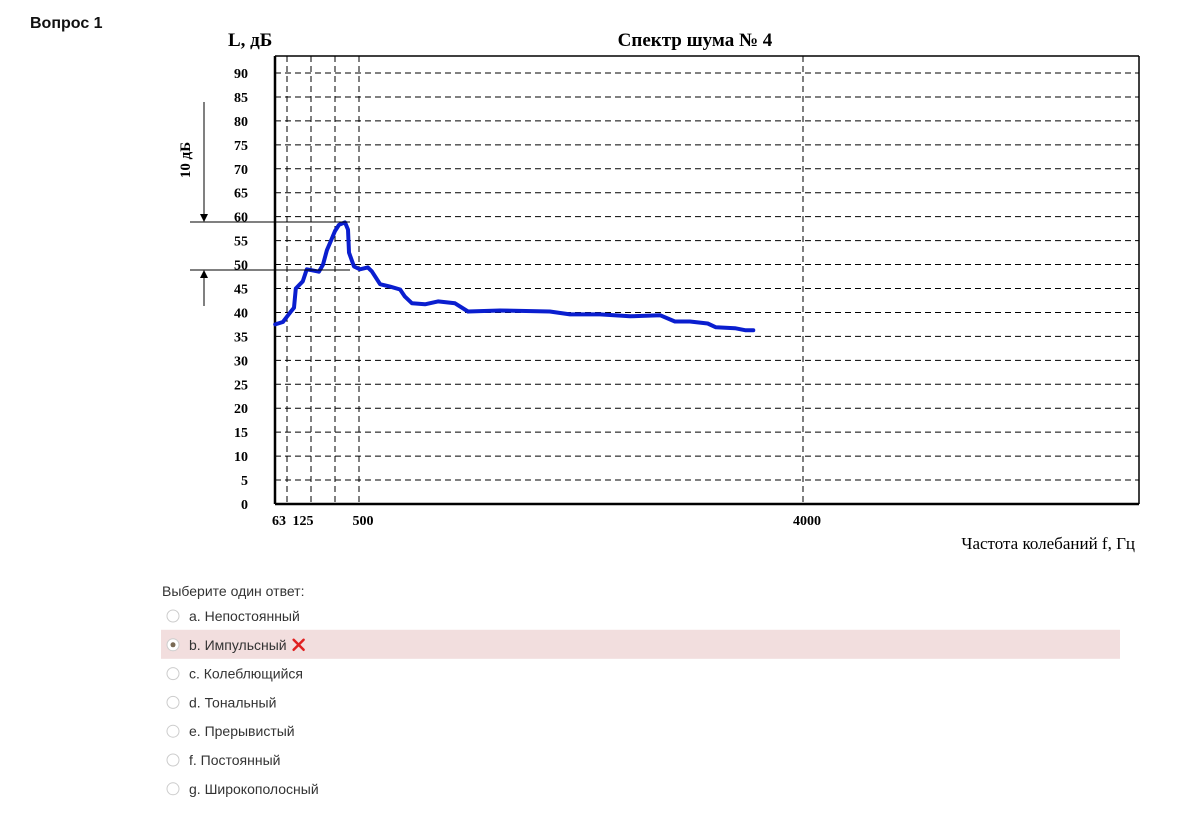 The height and width of the screenshot is (819, 1185). Describe the element at coordinates (241, 122) in the screenshot. I see `y-tick-label: 80` at that location.